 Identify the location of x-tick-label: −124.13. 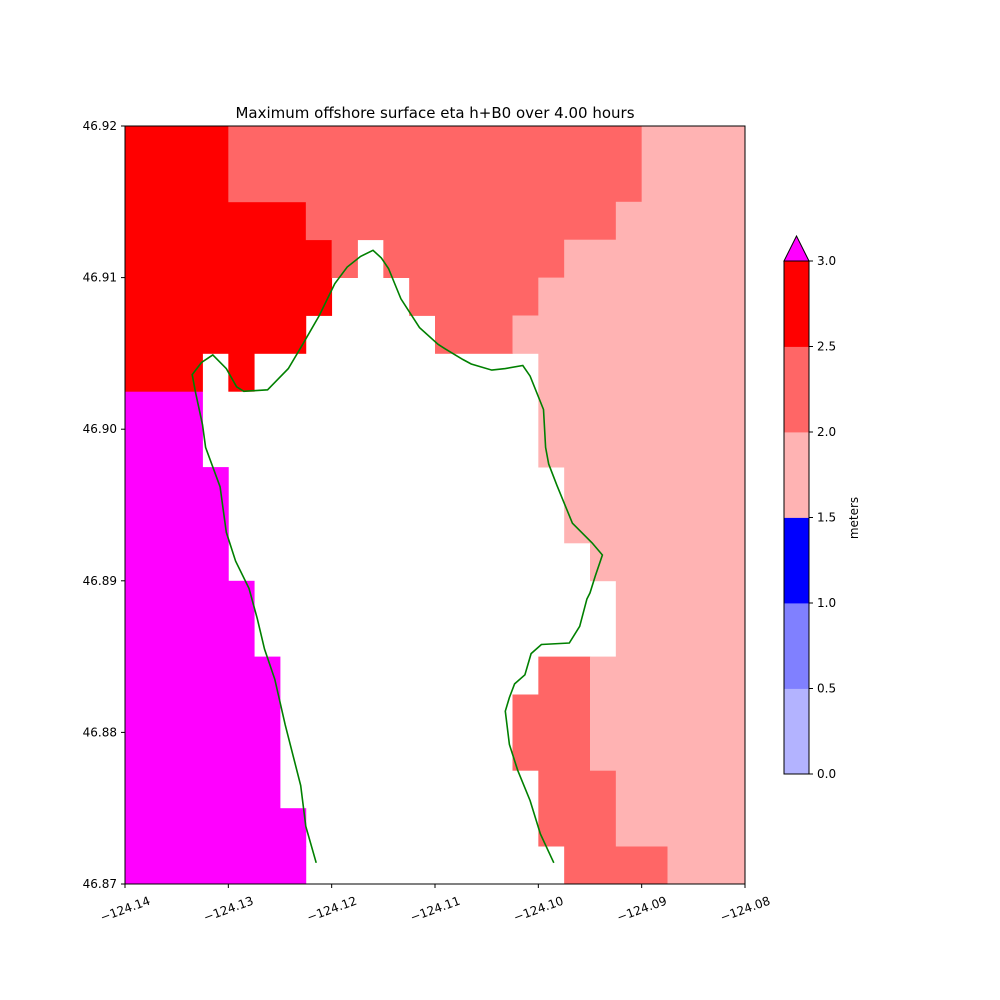
(229, 909).